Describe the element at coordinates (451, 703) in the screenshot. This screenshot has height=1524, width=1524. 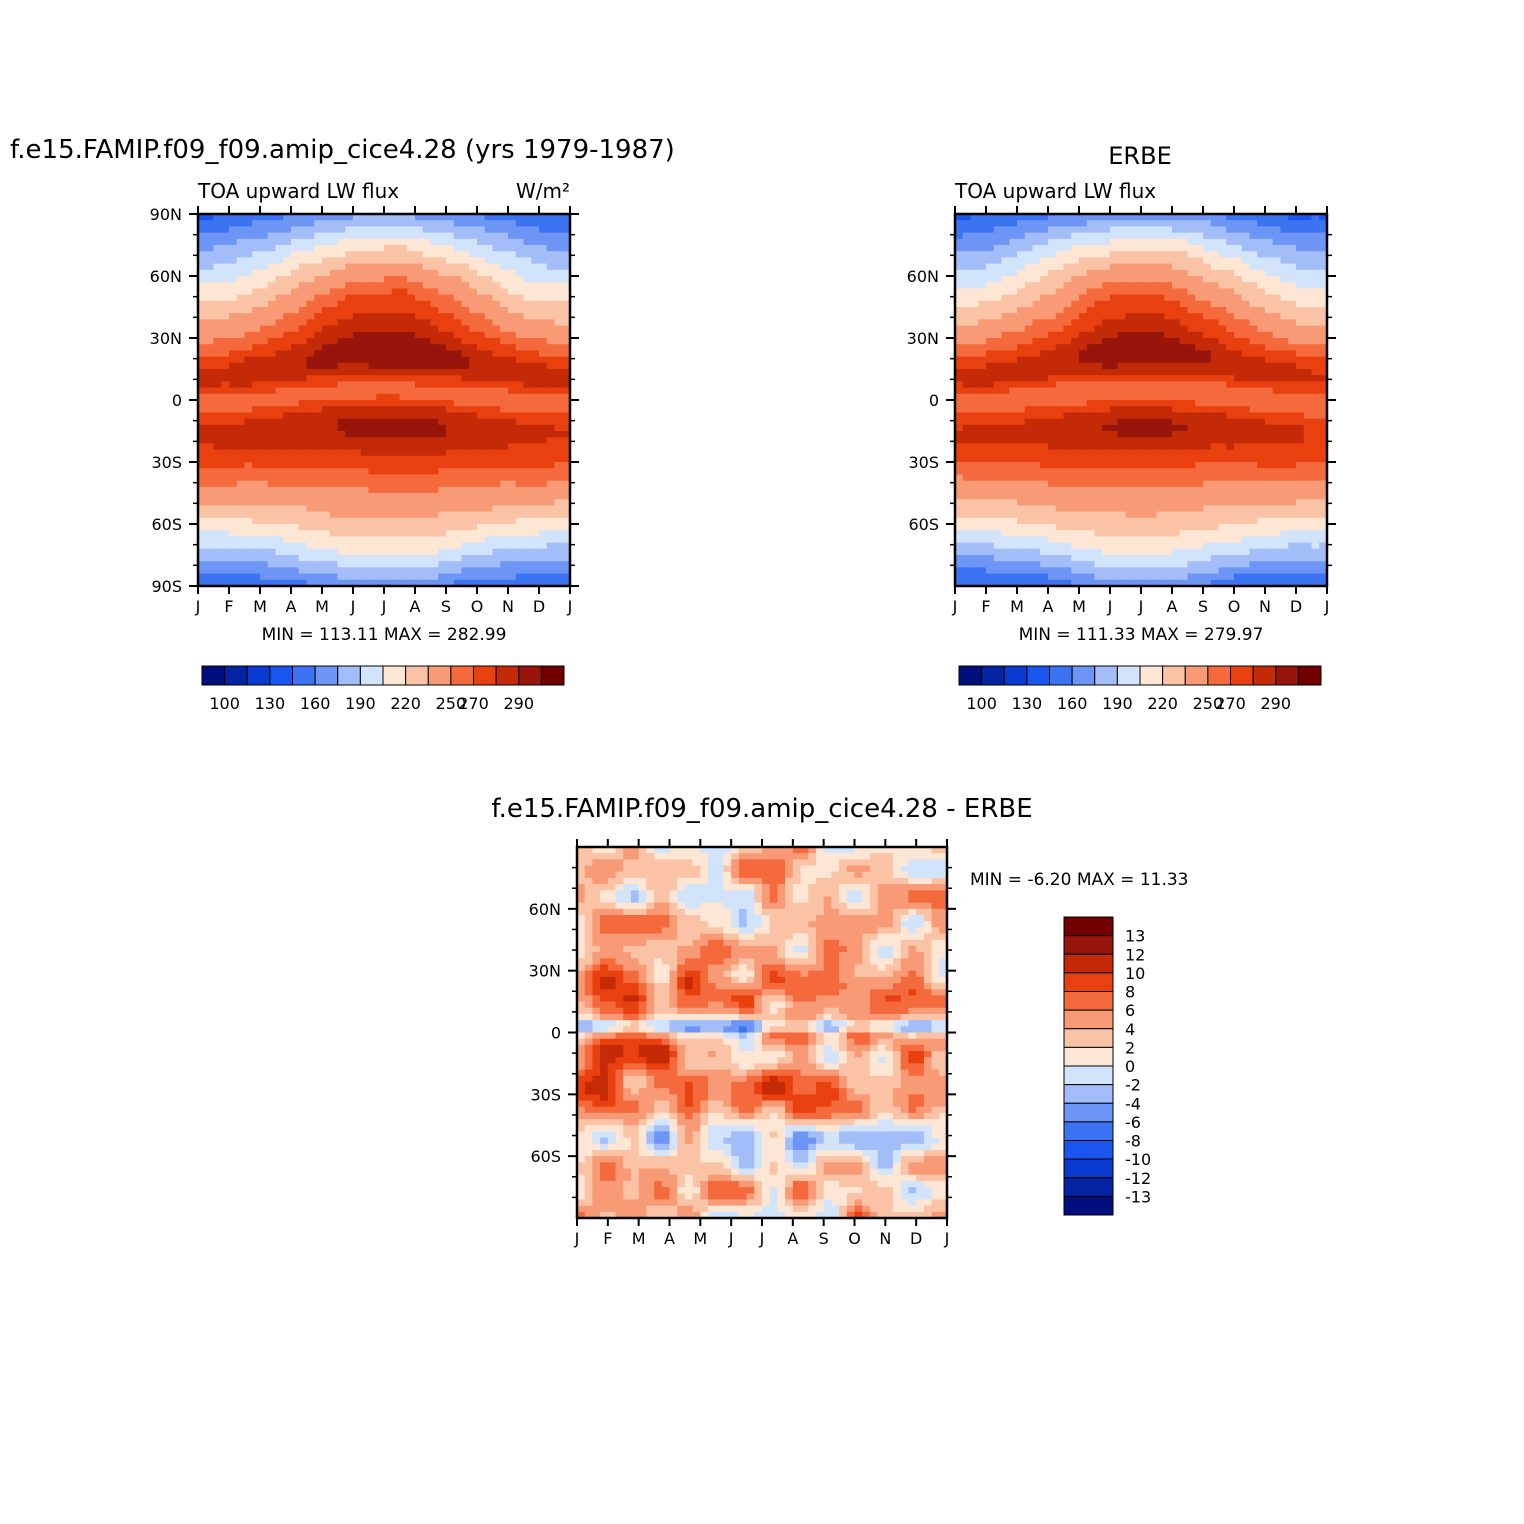
I see `model-colorbar-label: 250` at that location.